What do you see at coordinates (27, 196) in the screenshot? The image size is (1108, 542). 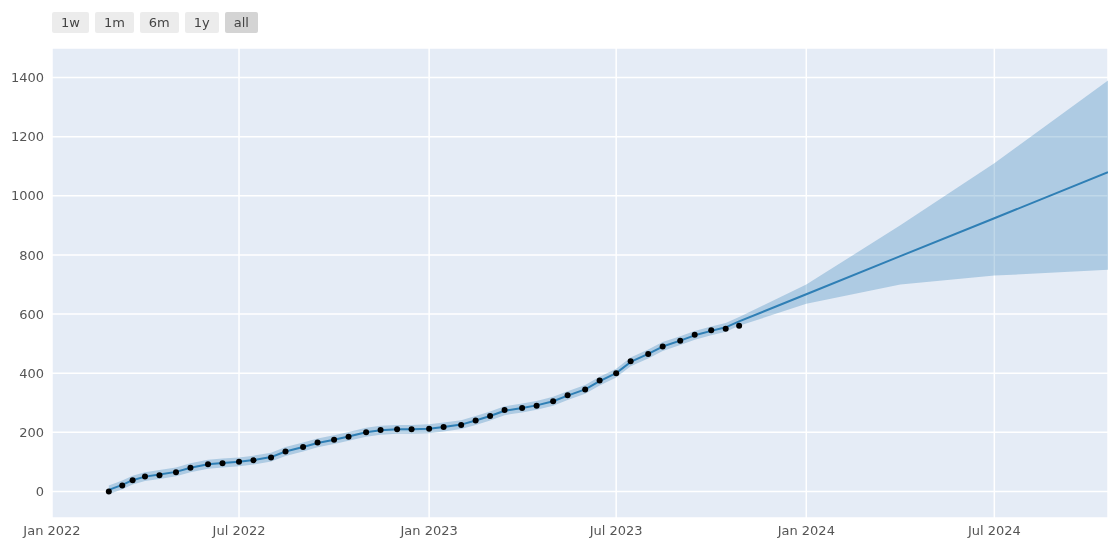 I see `y-tick-label: 1000` at bounding box center [27, 196].